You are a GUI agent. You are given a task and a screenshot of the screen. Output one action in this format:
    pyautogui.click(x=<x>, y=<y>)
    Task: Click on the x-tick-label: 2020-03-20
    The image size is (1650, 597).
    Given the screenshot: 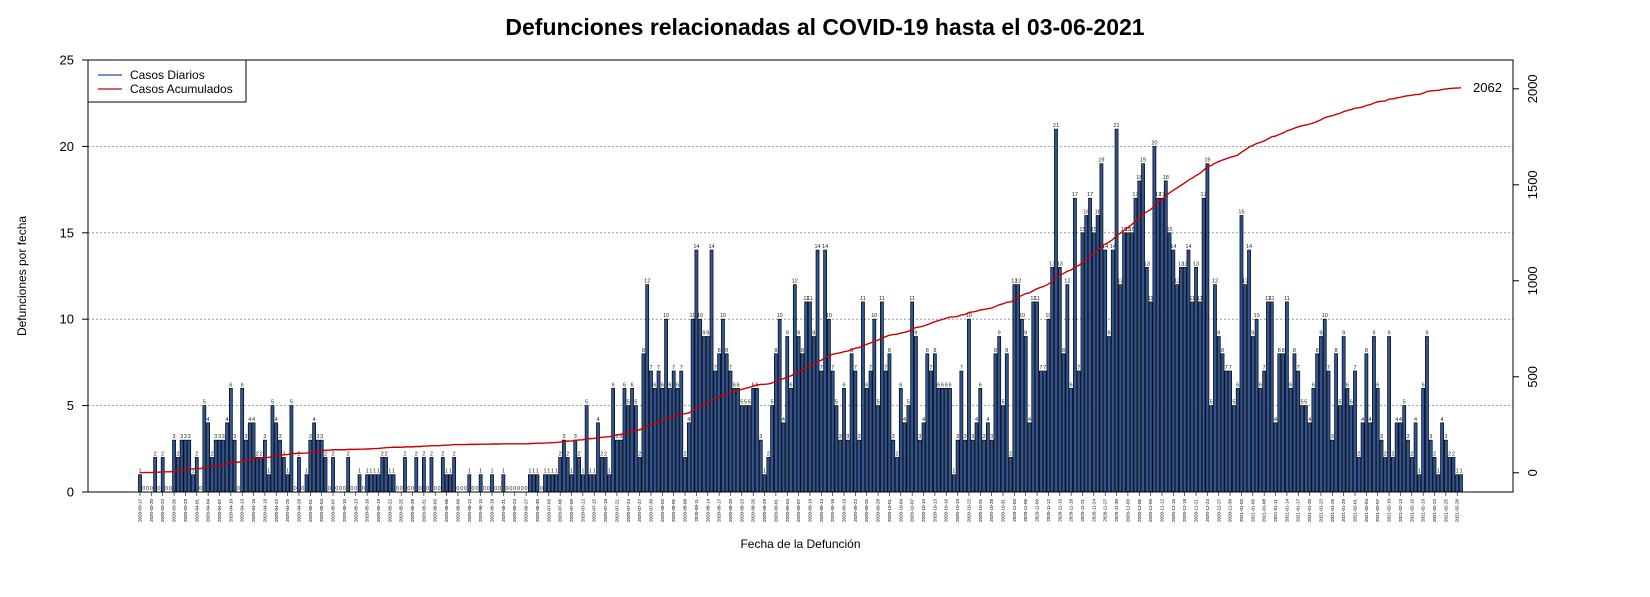 What is the action you would take?
    pyautogui.click(x=151, y=511)
    